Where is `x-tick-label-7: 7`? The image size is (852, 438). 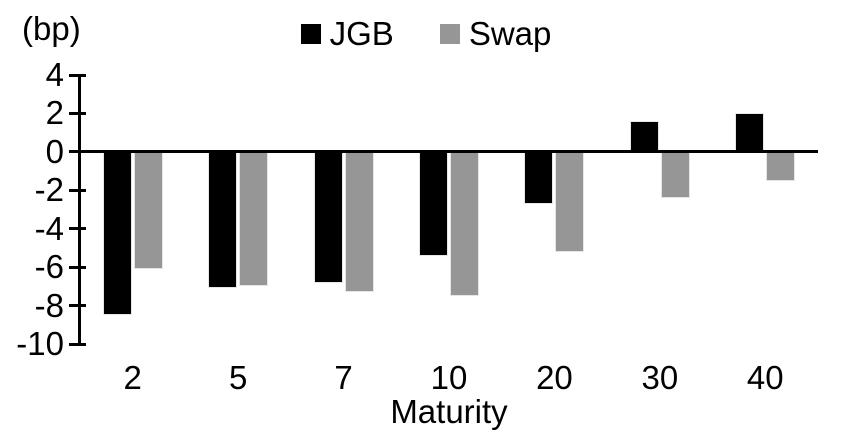 x-tick-label-7: 7 is located at coordinates (343, 377).